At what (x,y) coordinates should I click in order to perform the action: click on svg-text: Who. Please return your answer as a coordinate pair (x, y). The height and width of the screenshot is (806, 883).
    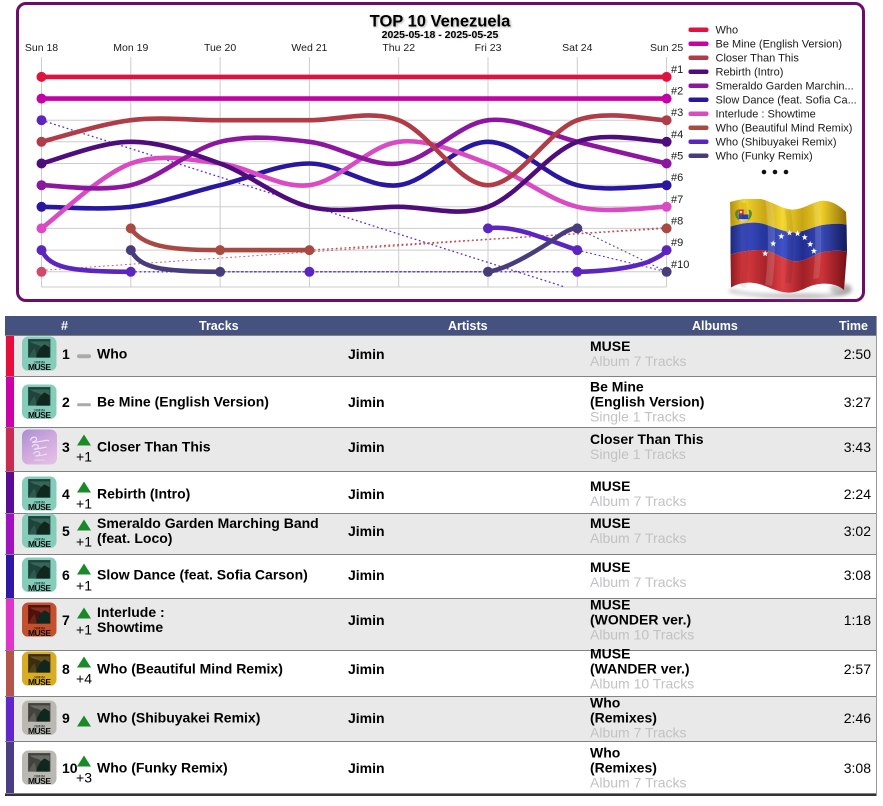
    Looking at the image, I should click on (727, 31).